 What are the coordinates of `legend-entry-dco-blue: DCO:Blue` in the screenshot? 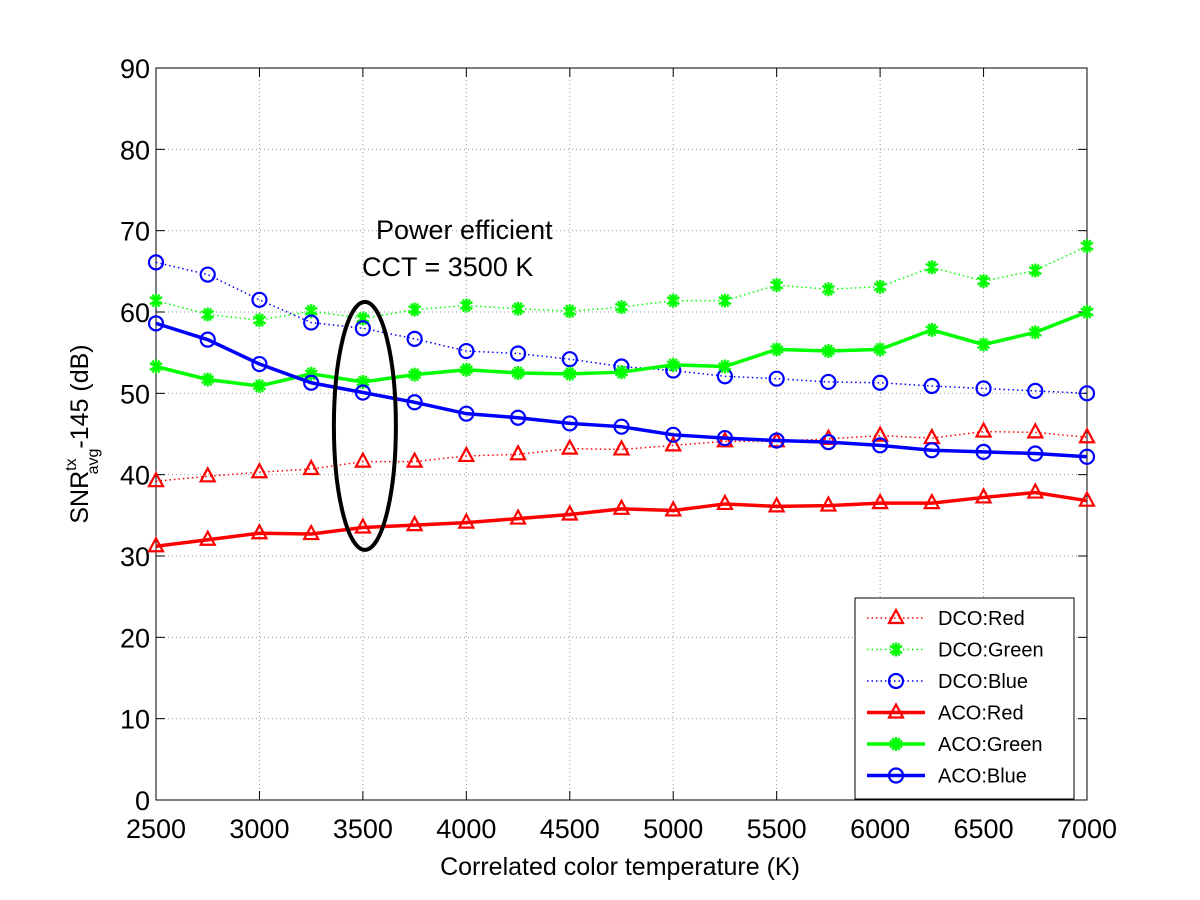 It's located at (947, 682).